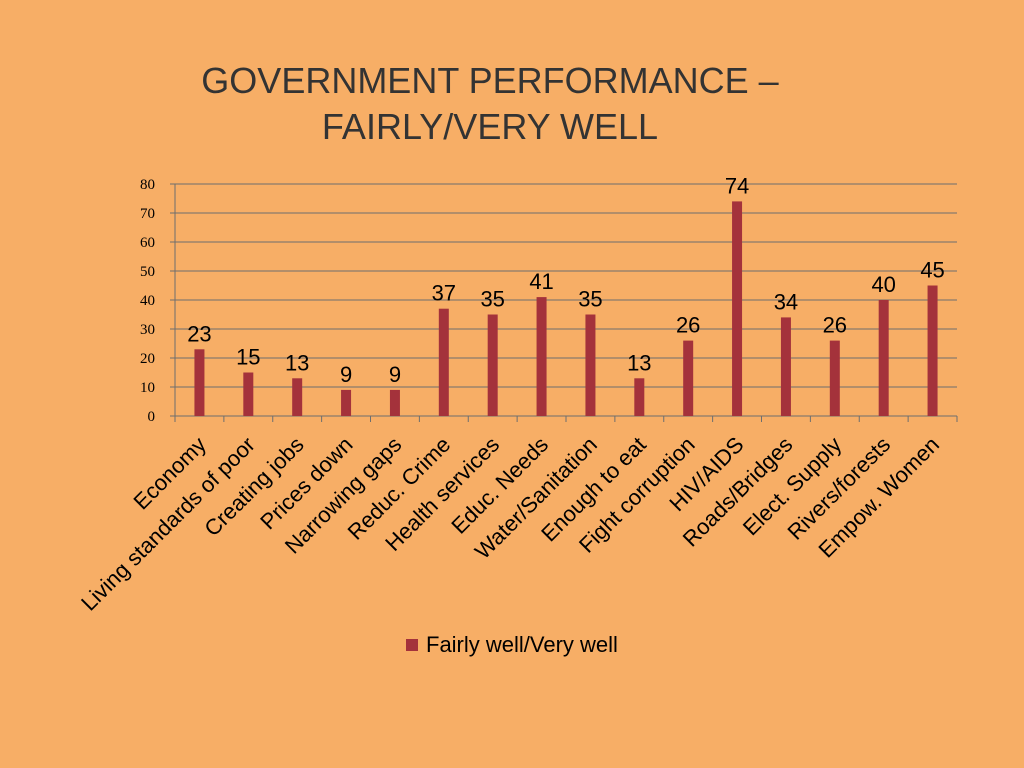 The height and width of the screenshot is (768, 1024). I want to click on data-label: 37, so click(444, 293).